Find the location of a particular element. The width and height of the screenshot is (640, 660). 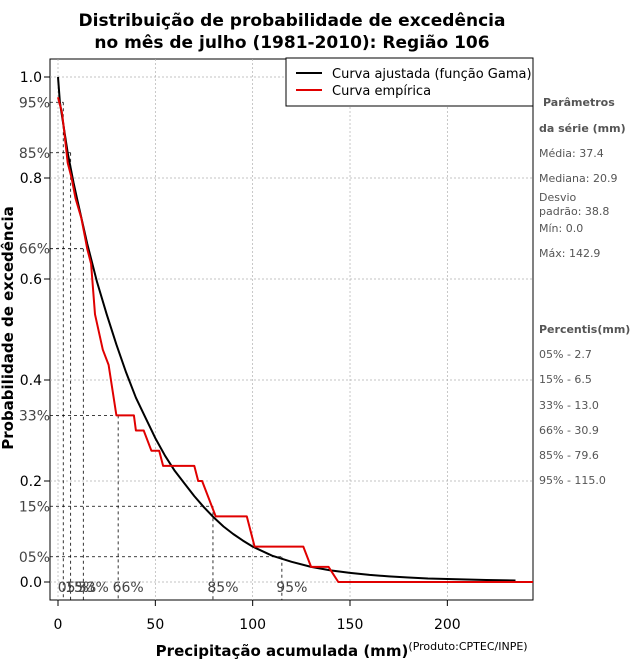

y-tick-label: 1.0 is located at coordinates (31, 78).